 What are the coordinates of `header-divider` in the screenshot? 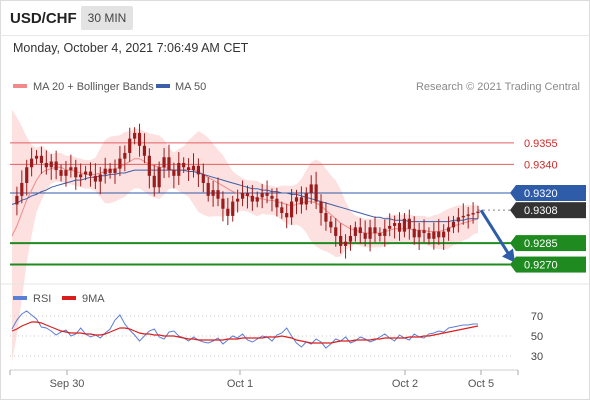 It's located at (295, 35).